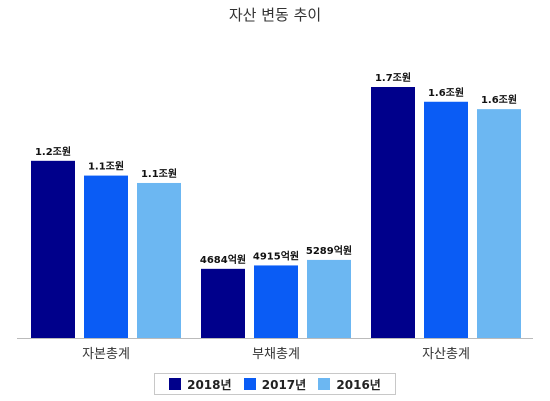 This screenshot has height=401, width=550. I want to click on legend-swatch-2016, so click(324, 384).